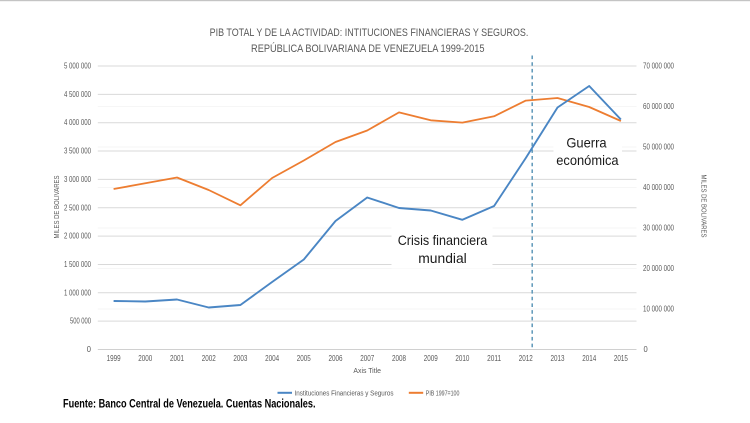 The height and width of the screenshot is (423, 750). I want to click on svg-text: Axis Title, so click(367, 370).